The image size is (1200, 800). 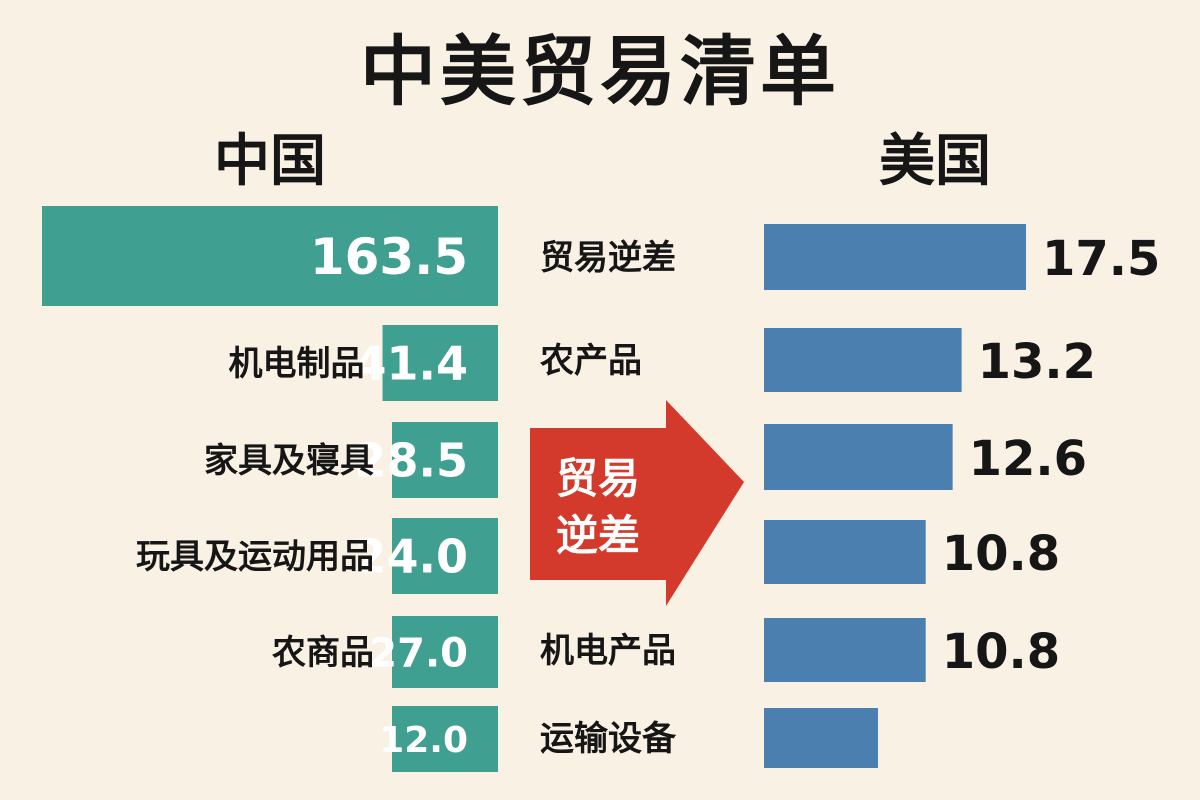 I want to click on china-value-label: 28.5, so click(x=412, y=461).